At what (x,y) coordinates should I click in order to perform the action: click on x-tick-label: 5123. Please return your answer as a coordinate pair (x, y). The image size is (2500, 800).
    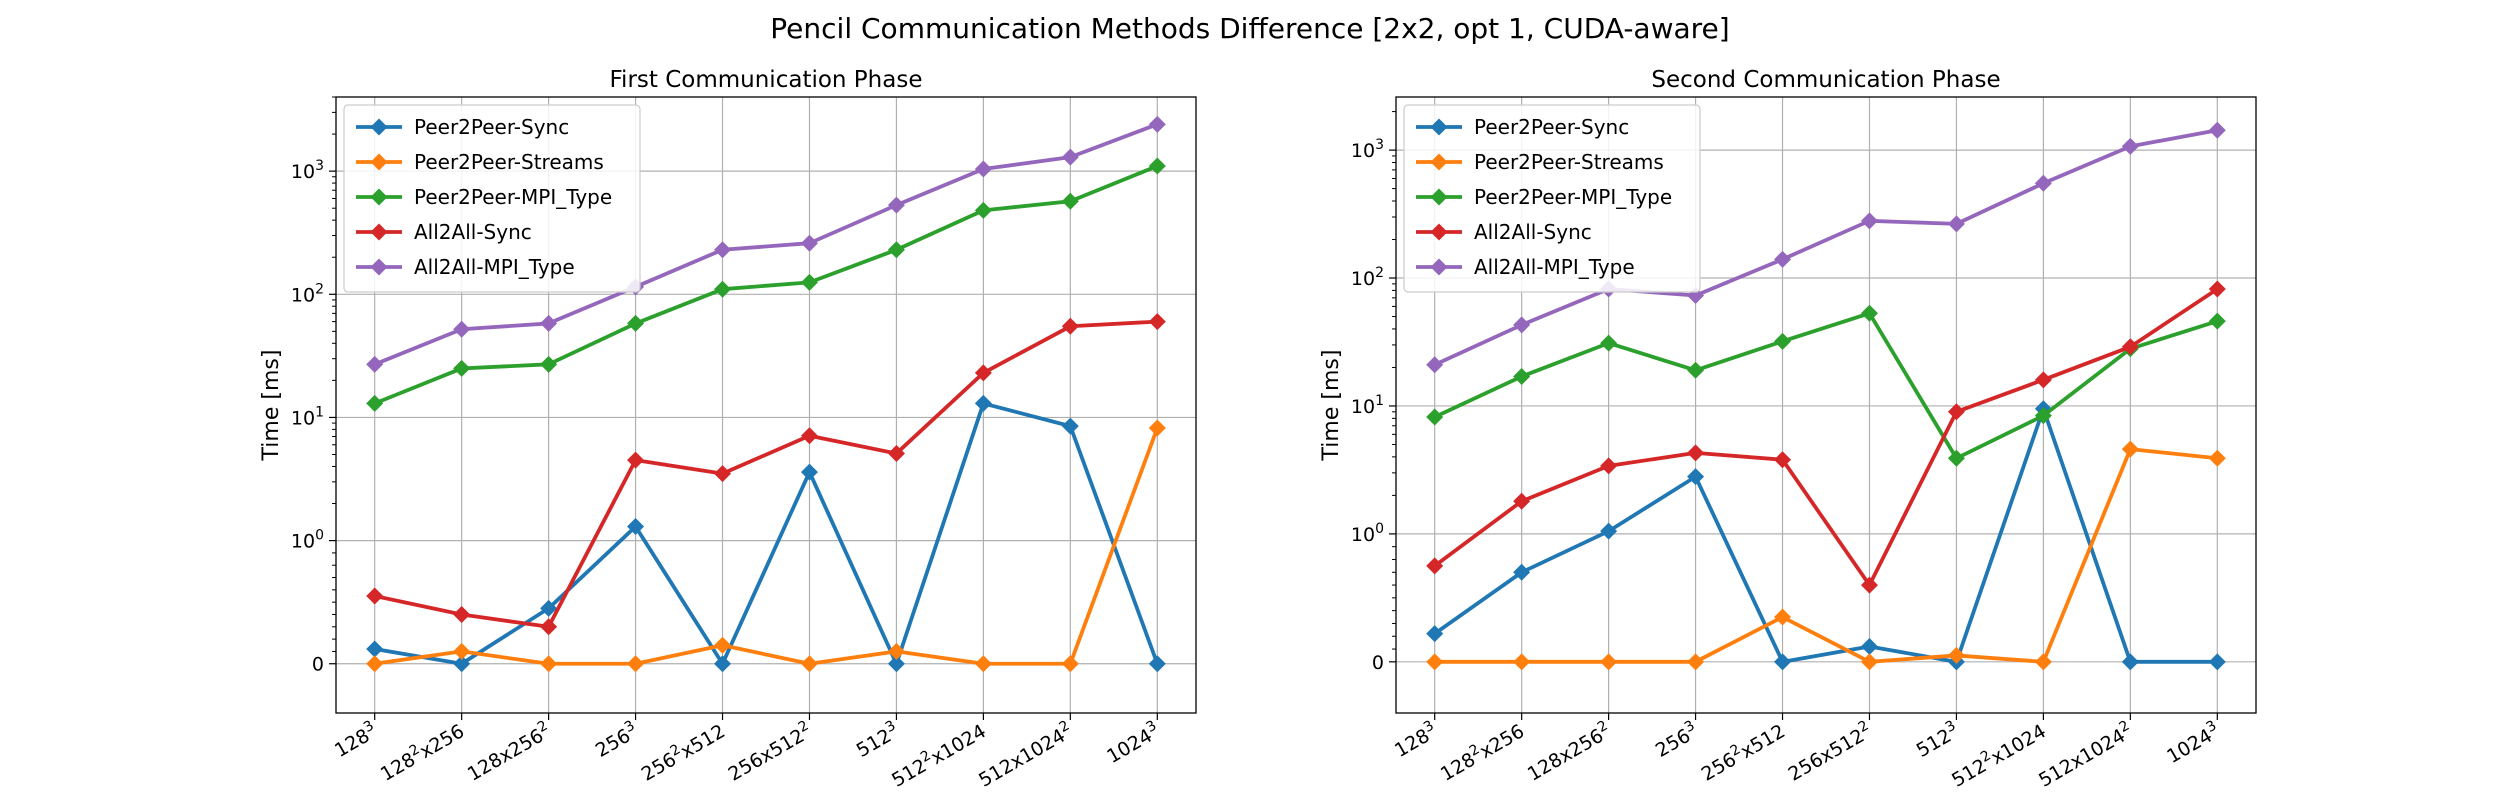
    Looking at the image, I should click on (1937, 740).